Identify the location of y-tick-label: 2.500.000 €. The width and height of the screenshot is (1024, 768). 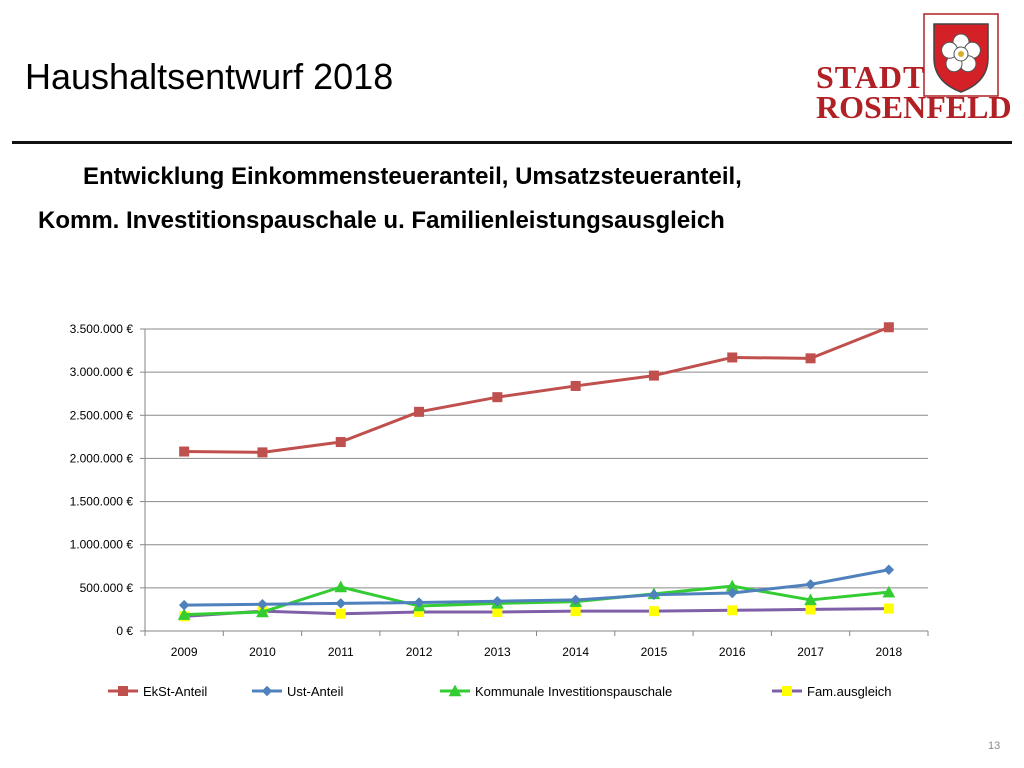
(102, 415).